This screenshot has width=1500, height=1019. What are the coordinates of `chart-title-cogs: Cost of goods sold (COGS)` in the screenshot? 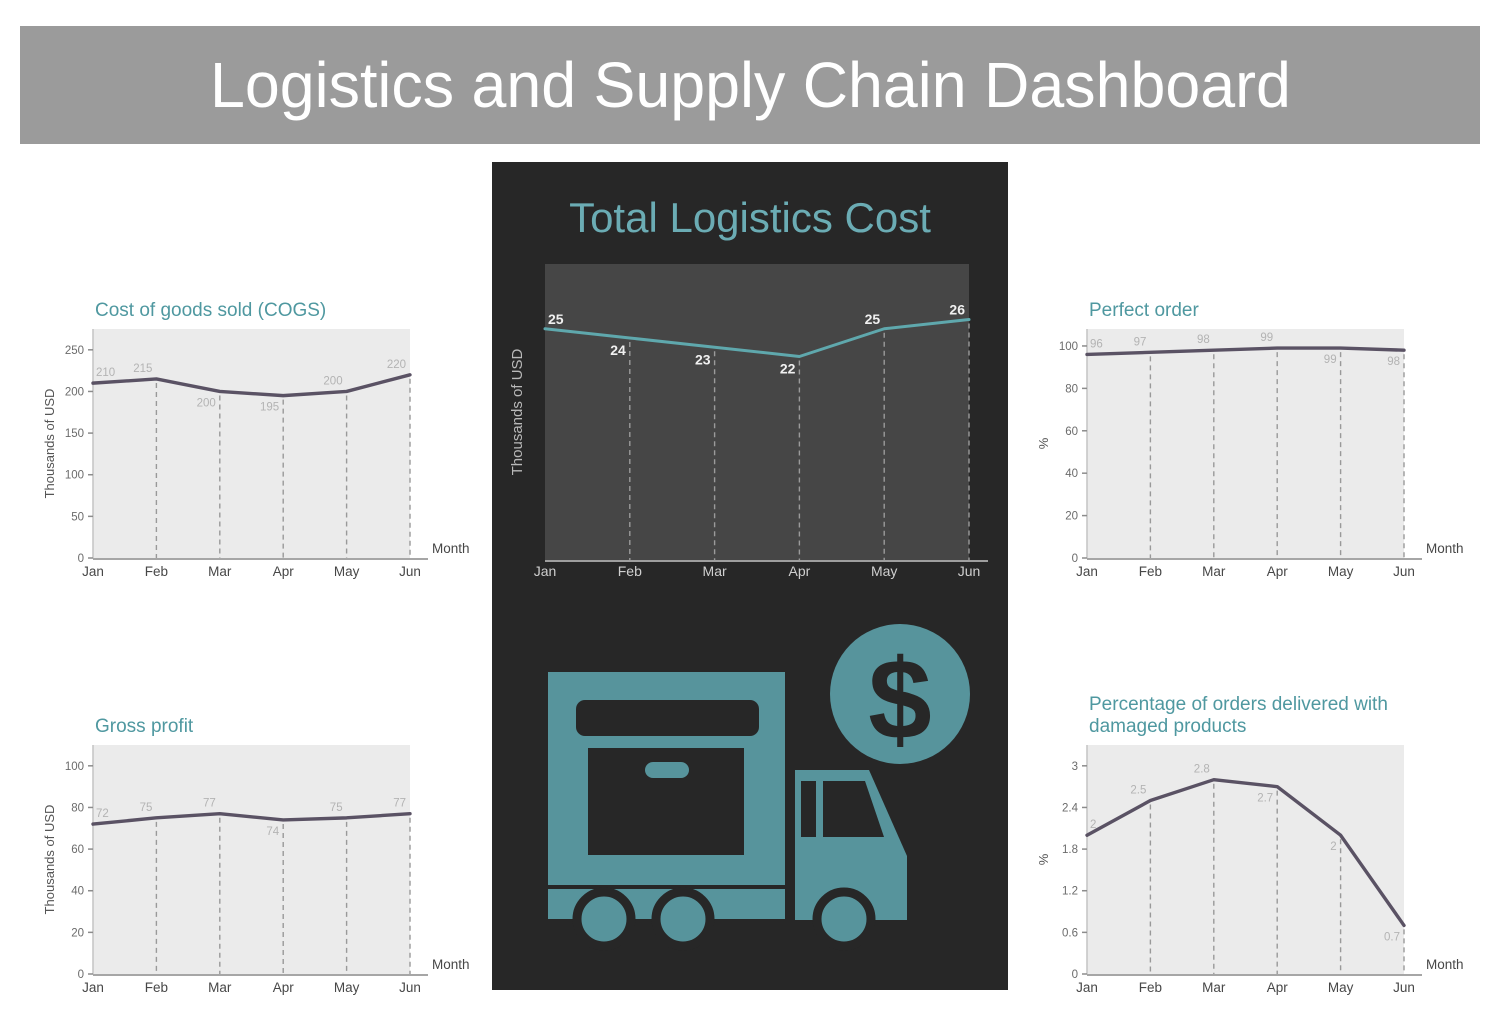 It's located at (211, 310).